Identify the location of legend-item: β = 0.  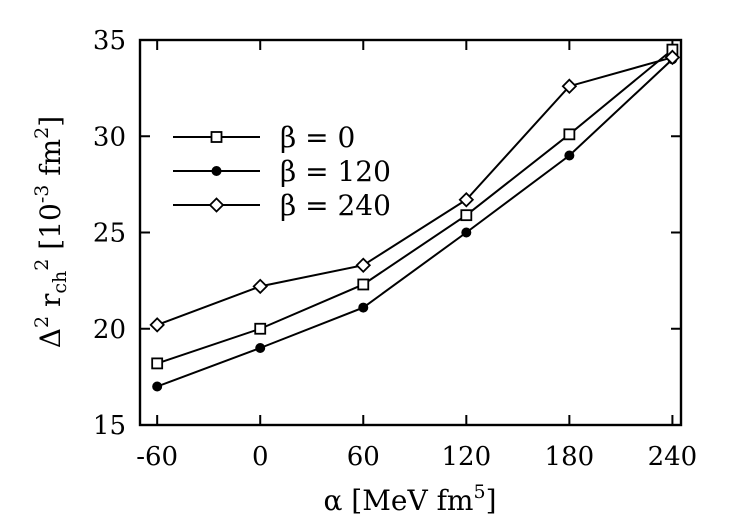
(264, 137).